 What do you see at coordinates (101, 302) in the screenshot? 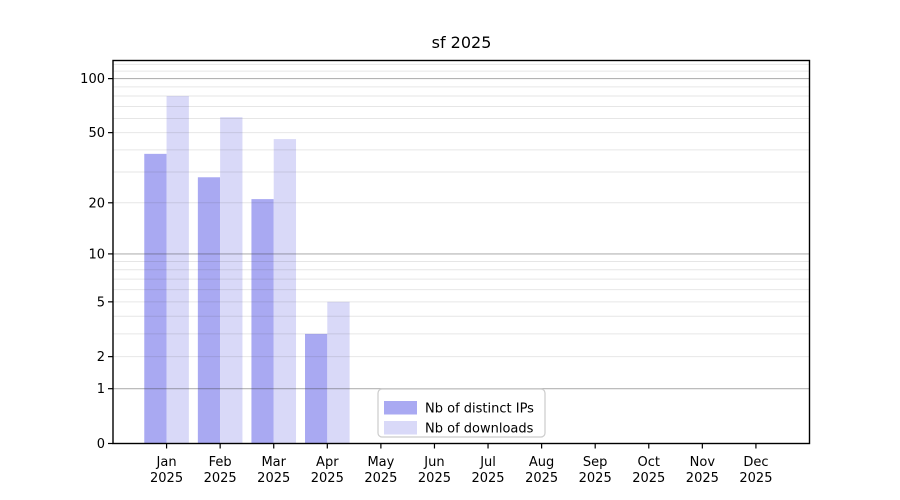
I see `y-tick-label: 5` at bounding box center [101, 302].